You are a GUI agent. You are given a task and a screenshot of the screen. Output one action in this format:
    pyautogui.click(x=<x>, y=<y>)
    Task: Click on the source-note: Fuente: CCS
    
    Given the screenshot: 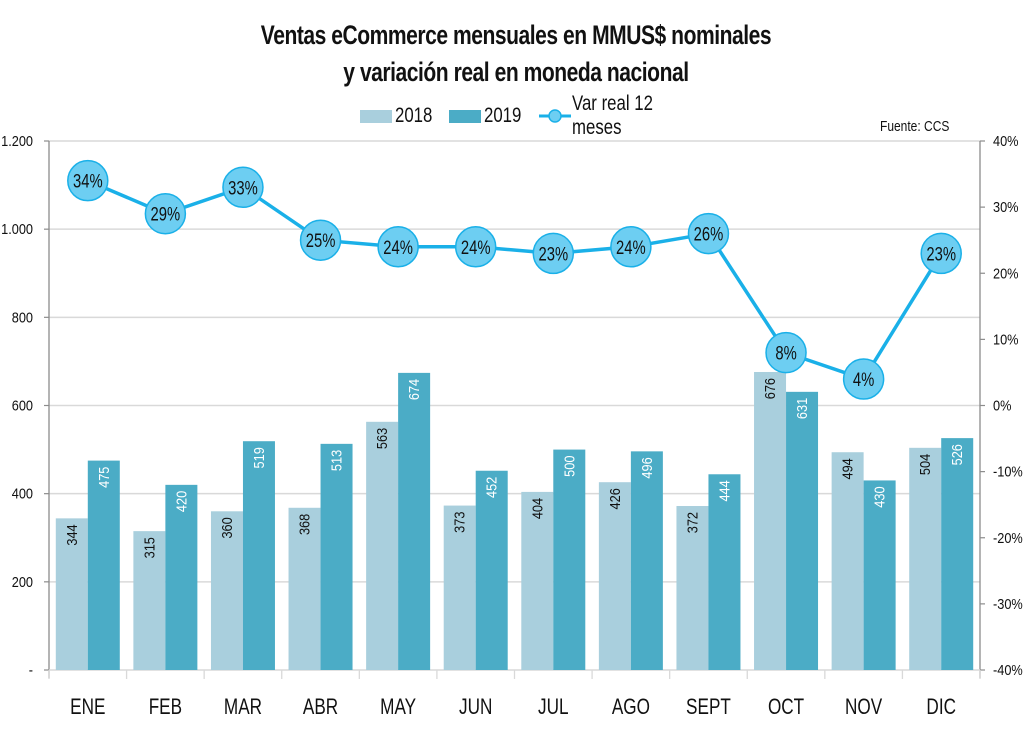 What is the action you would take?
    pyautogui.click(x=915, y=126)
    